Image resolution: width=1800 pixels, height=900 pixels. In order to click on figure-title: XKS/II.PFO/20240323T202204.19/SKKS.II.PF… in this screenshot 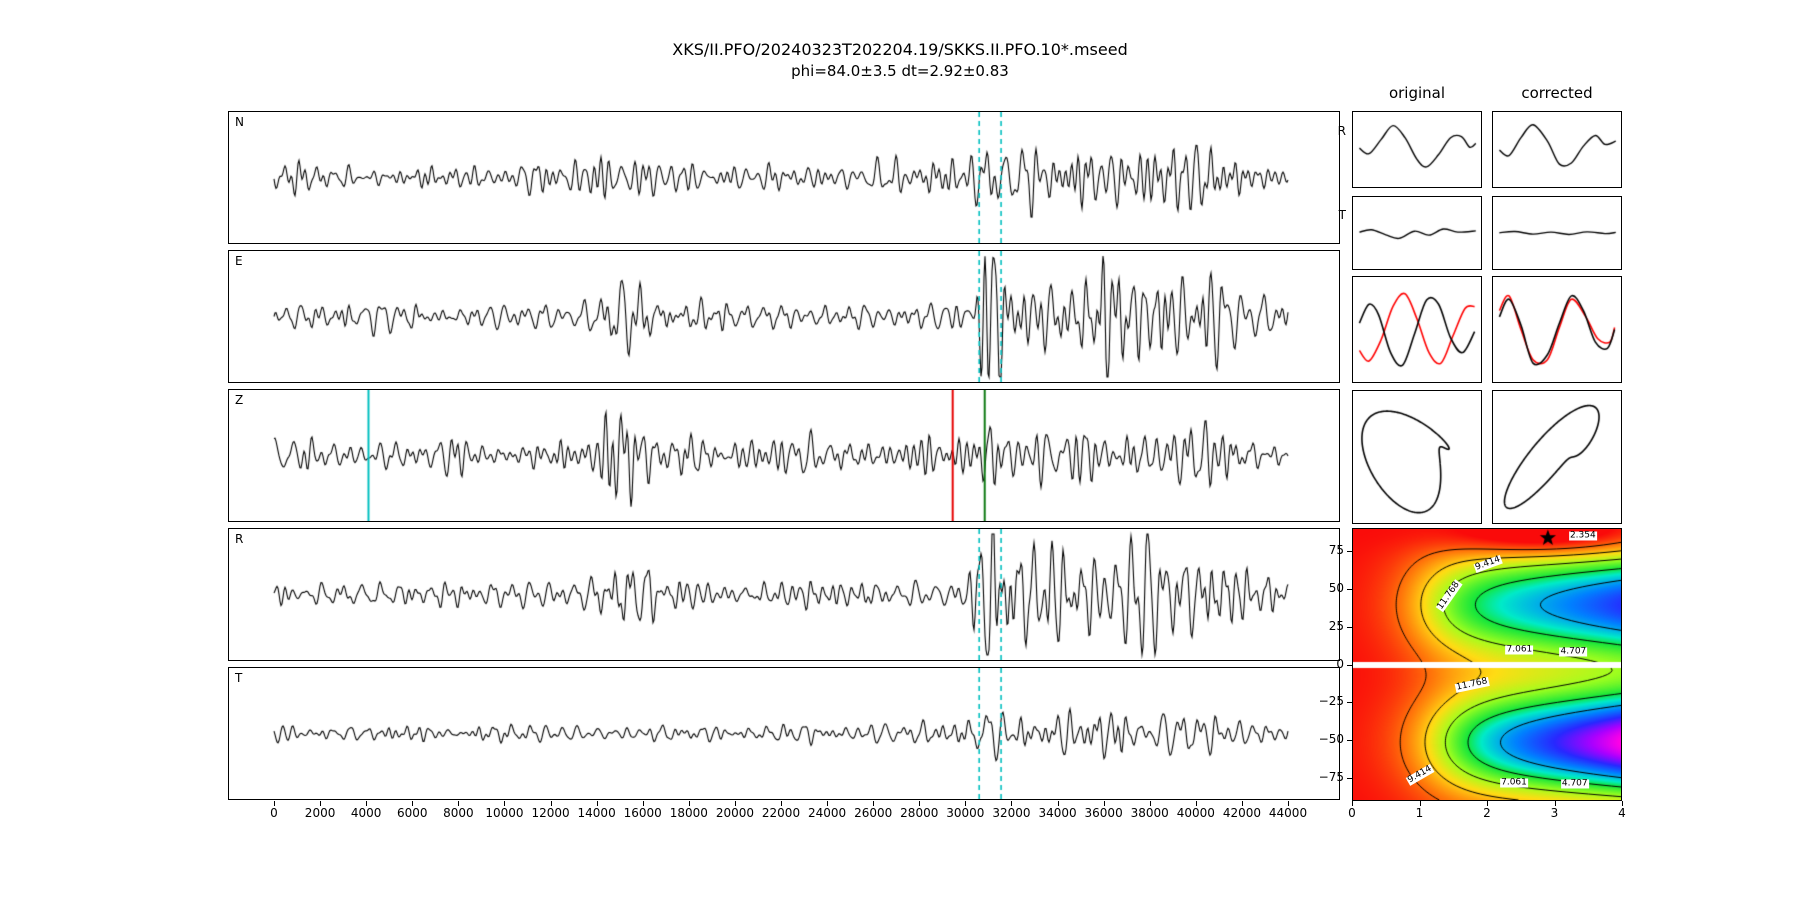, I will do `click(900, 49)`.